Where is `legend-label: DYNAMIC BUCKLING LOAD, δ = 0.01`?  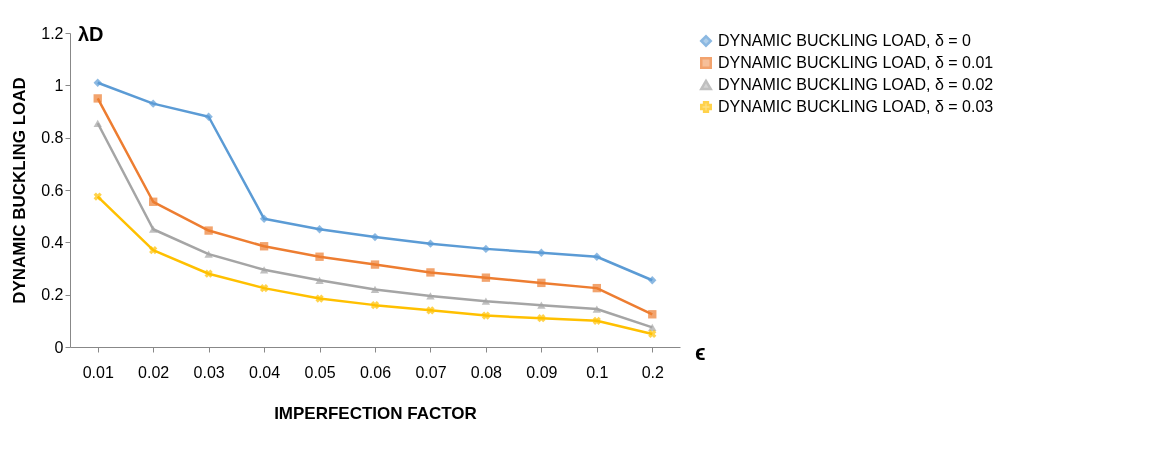 legend-label: DYNAMIC BUCKLING LOAD, δ = 0.01 is located at coordinates (856, 62).